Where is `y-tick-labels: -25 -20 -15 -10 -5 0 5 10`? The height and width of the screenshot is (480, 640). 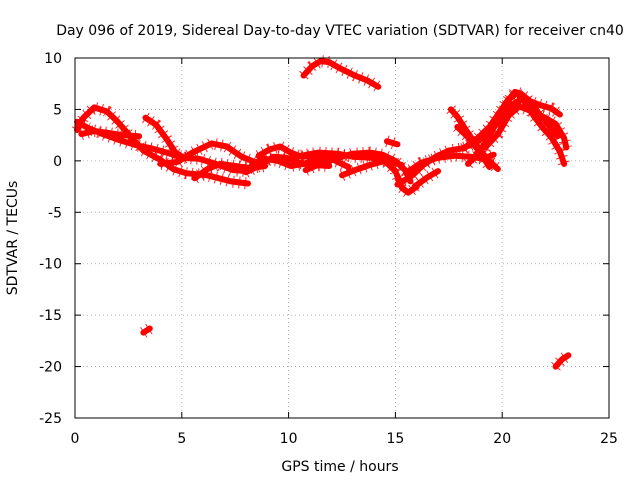
y-tick-labels: -25 -20 -15 -10 -5 0 5 10 is located at coordinates (50, 239).